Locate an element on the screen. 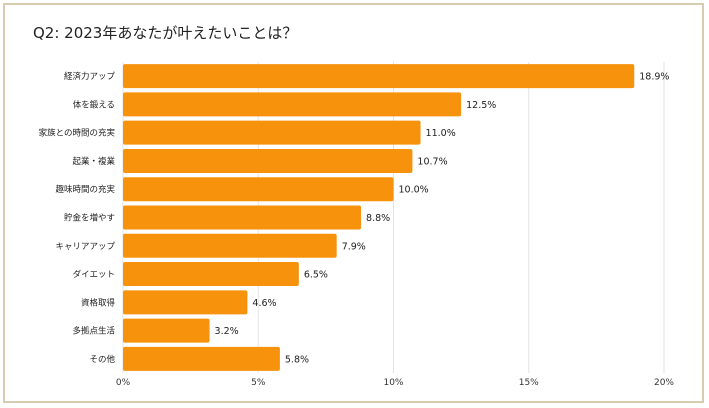 Image resolution: width=709 pixels, height=408 pixels. category-label: 貯金を増やす is located at coordinates (89, 218).